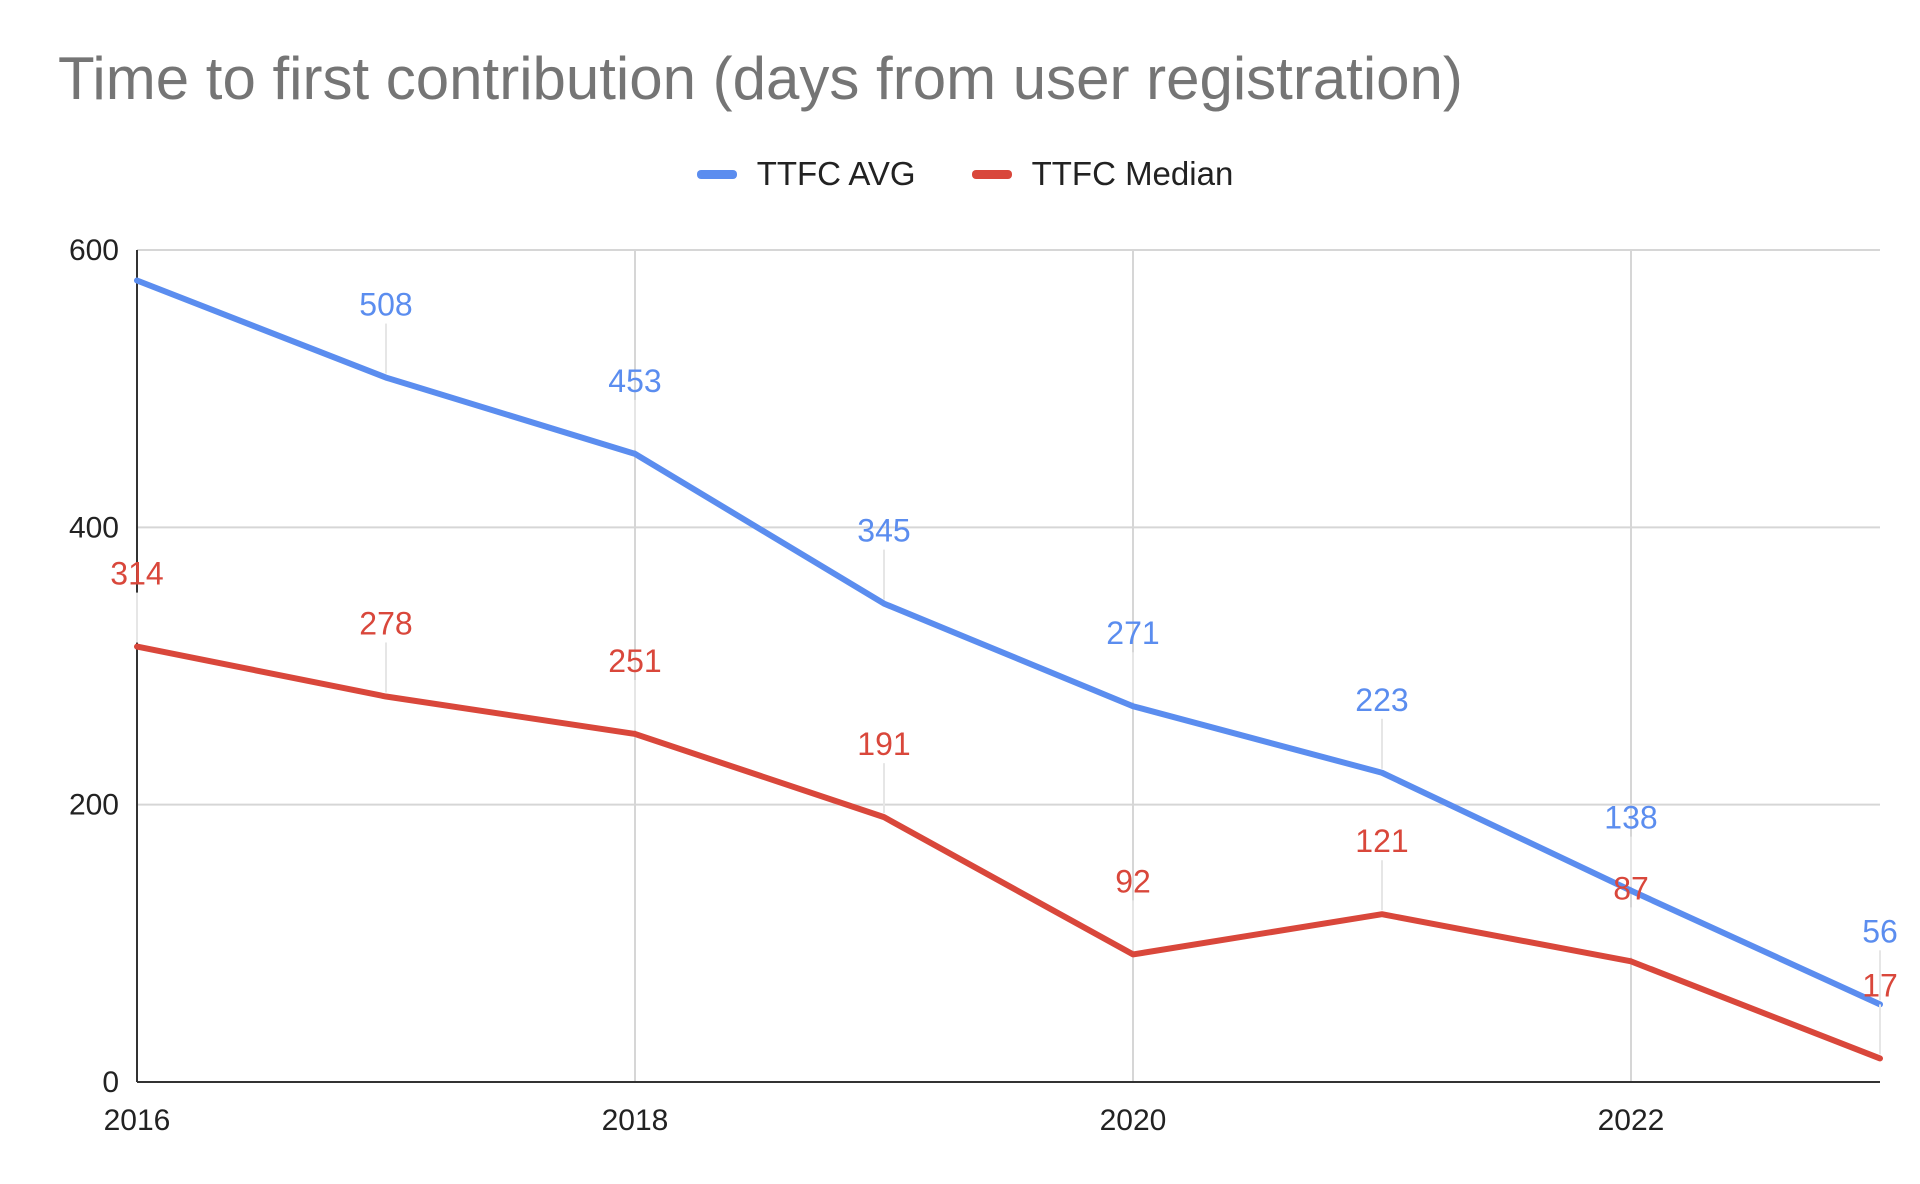 This screenshot has width=1920, height=1184. What do you see at coordinates (110, 1082) in the screenshot?
I see `y-tick-label: 0` at bounding box center [110, 1082].